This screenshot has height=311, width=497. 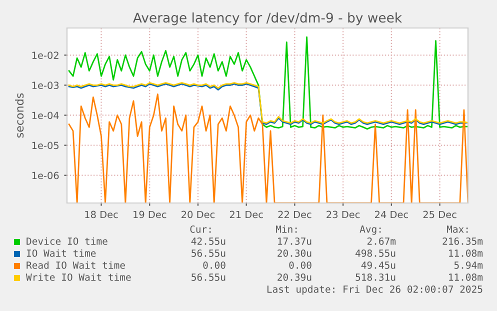 What do you see at coordinates (19, 115) in the screenshot?
I see `y-axis-title: seconds` at bounding box center [19, 115].